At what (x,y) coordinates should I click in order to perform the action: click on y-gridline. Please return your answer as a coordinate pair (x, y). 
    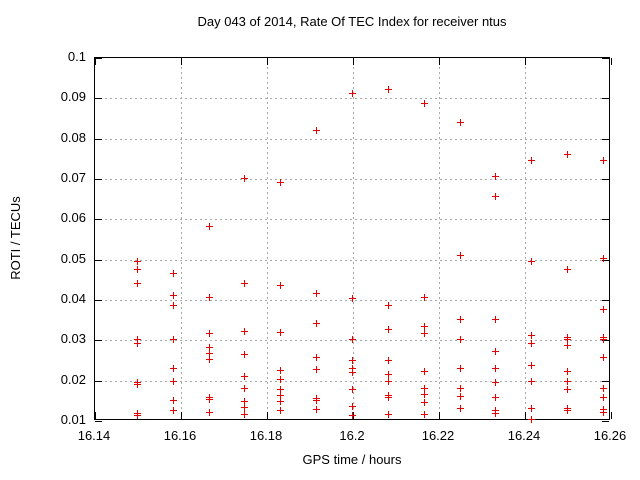
    Looking at the image, I should click on (352, 219).